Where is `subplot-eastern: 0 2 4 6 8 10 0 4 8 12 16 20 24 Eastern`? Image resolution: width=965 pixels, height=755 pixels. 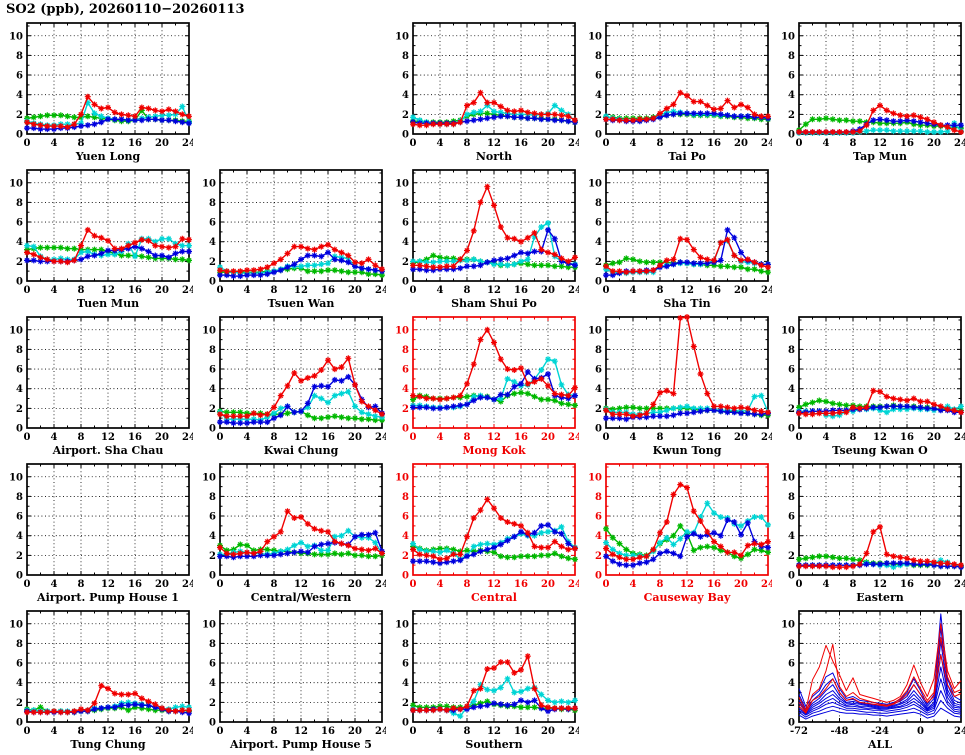 subplot-eastern: 0 2 4 6 8 10 0 4 8 12 16 20 24 Eastern is located at coordinates (868, 532).